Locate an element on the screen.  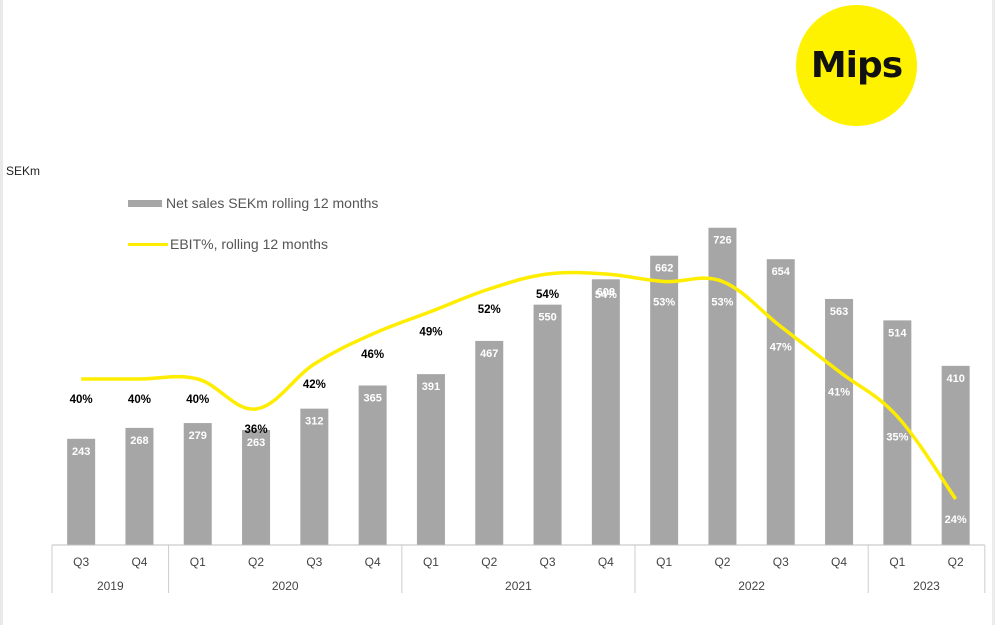
legend-item-net-sales: Net sales SEKm rolling 12 months is located at coordinates (253, 203).